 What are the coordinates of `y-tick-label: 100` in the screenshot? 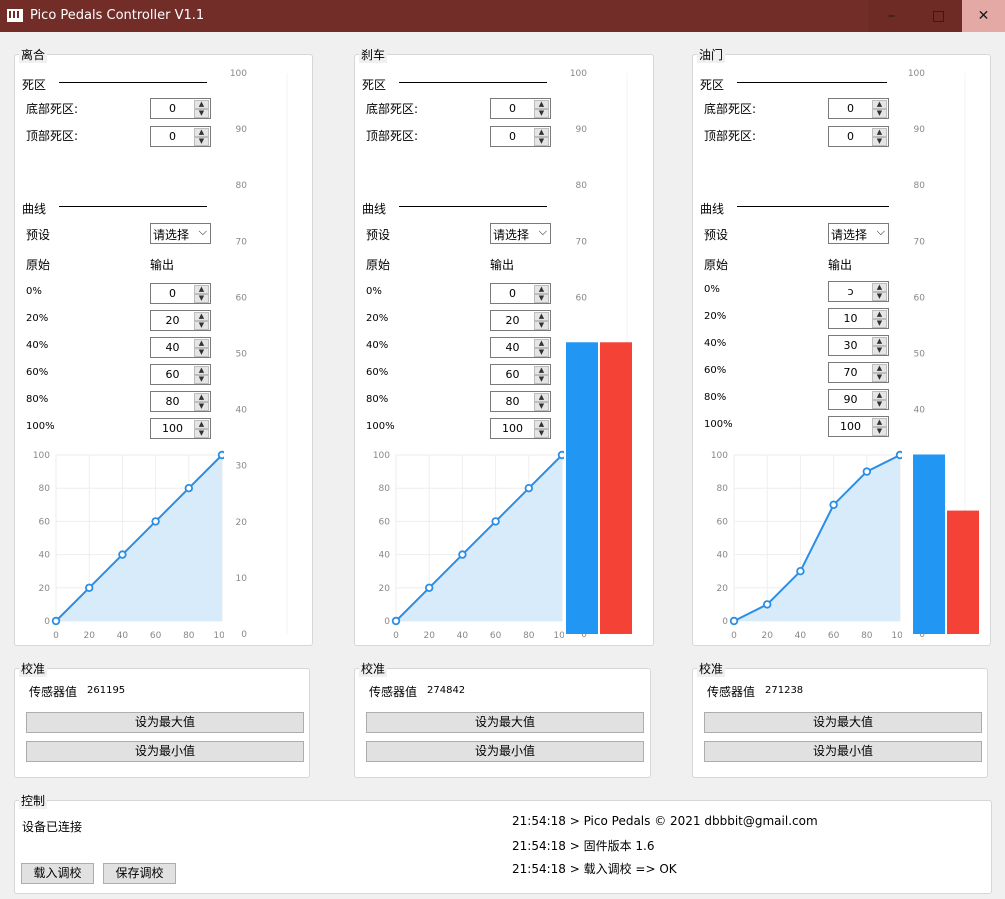 It's located at (381, 456).